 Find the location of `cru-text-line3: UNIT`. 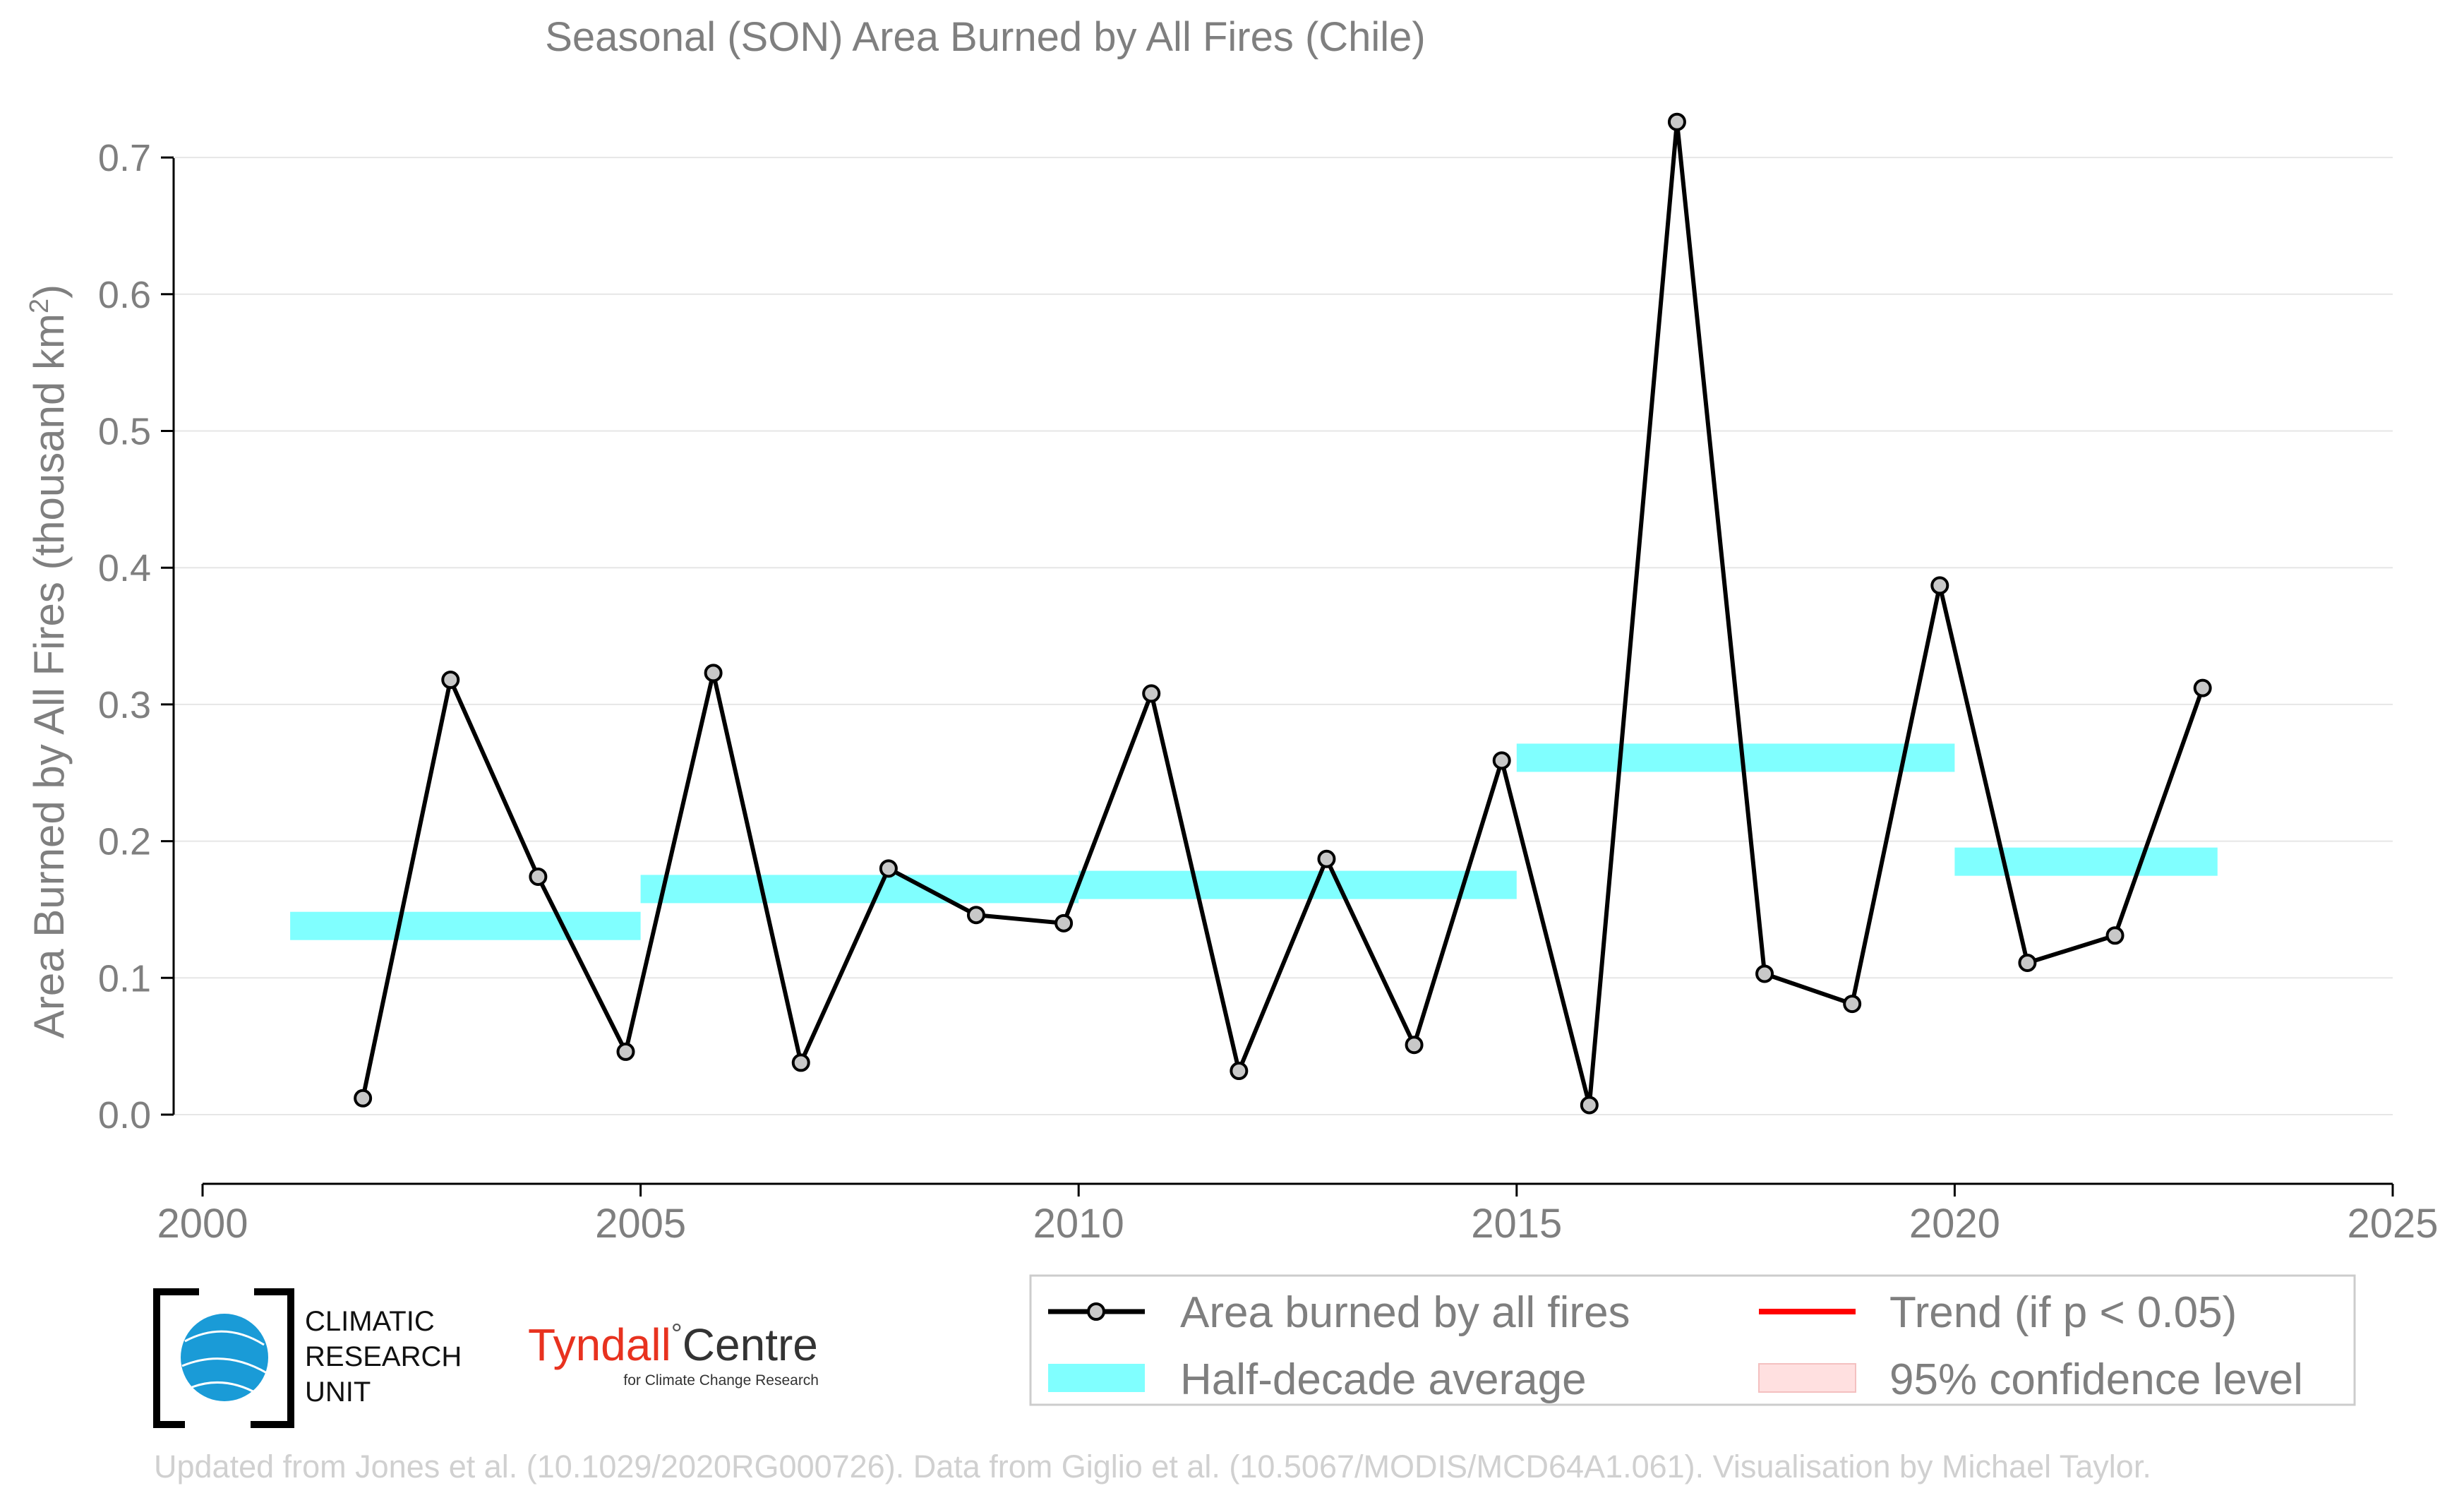

cru-text-line3: UNIT is located at coordinates (338, 1392).